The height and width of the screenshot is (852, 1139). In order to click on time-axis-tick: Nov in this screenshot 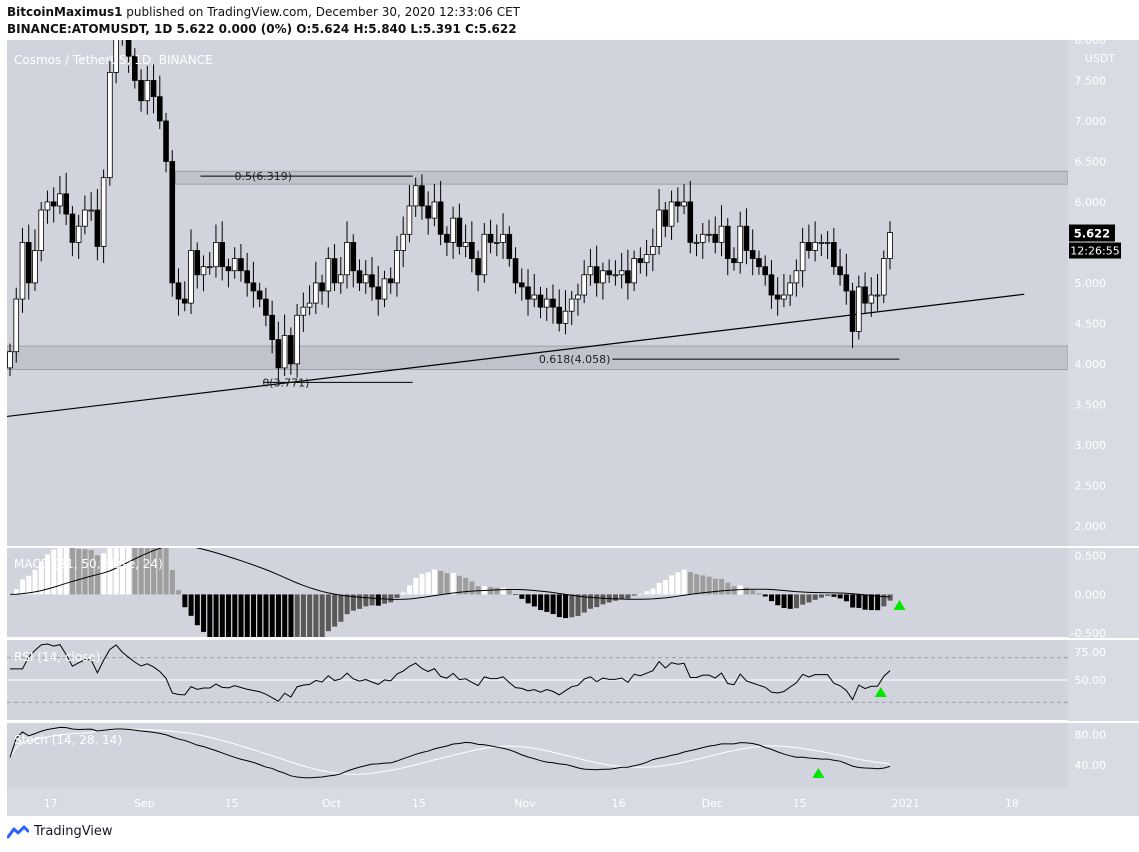, I will do `click(525, 803)`.